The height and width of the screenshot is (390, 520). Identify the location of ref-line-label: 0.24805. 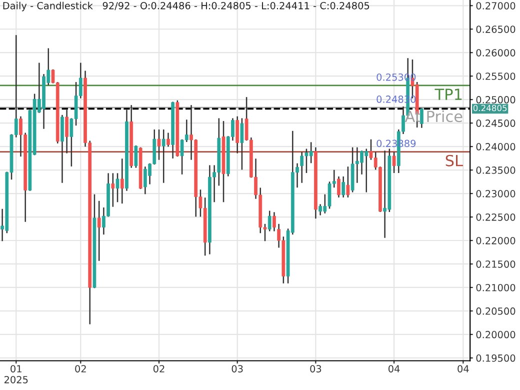
(490, 108).